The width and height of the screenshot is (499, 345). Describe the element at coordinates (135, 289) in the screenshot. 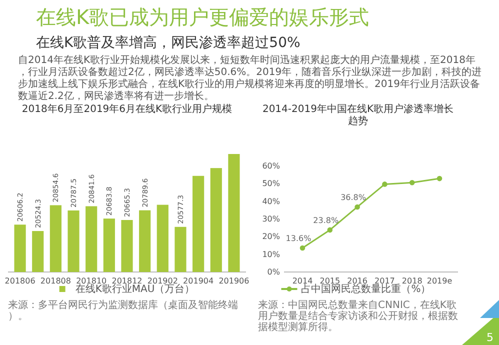

I see `legend-label: 在线K歌行业MAU（万台）` at that location.